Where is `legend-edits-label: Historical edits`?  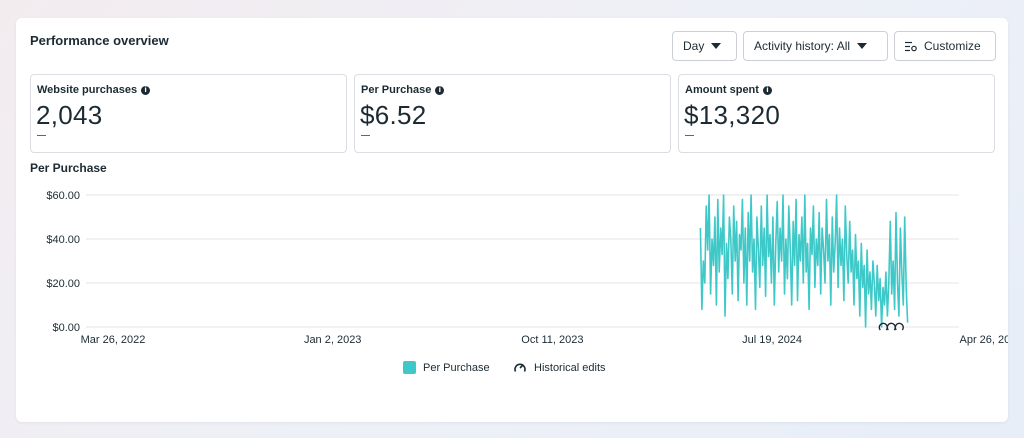 legend-edits-label: Historical edits is located at coordinates (570, 368).